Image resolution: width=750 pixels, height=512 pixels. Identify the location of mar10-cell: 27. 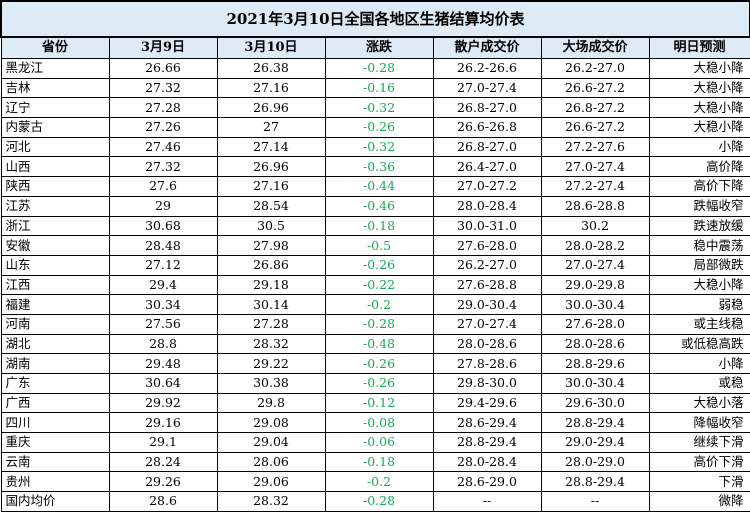
(271, 127).